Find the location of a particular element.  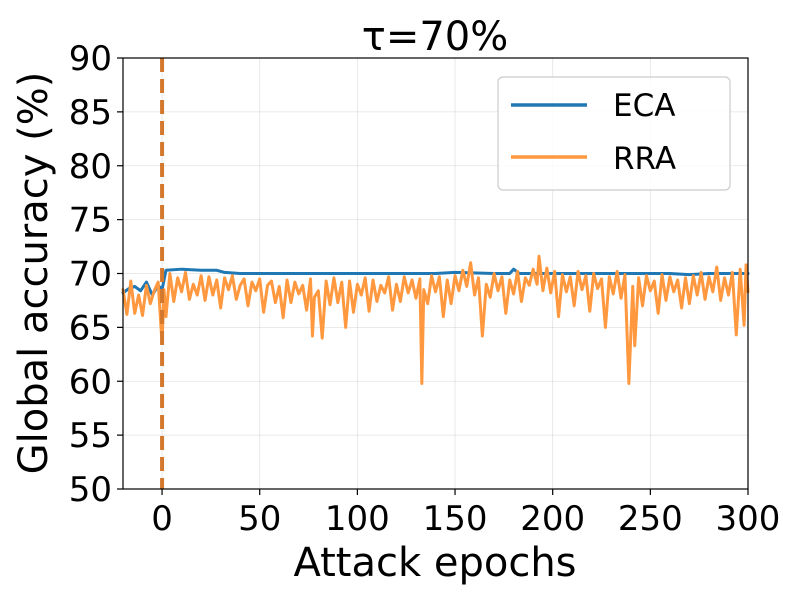

x-tick-label: 0 is located at coordinates (162, 519).